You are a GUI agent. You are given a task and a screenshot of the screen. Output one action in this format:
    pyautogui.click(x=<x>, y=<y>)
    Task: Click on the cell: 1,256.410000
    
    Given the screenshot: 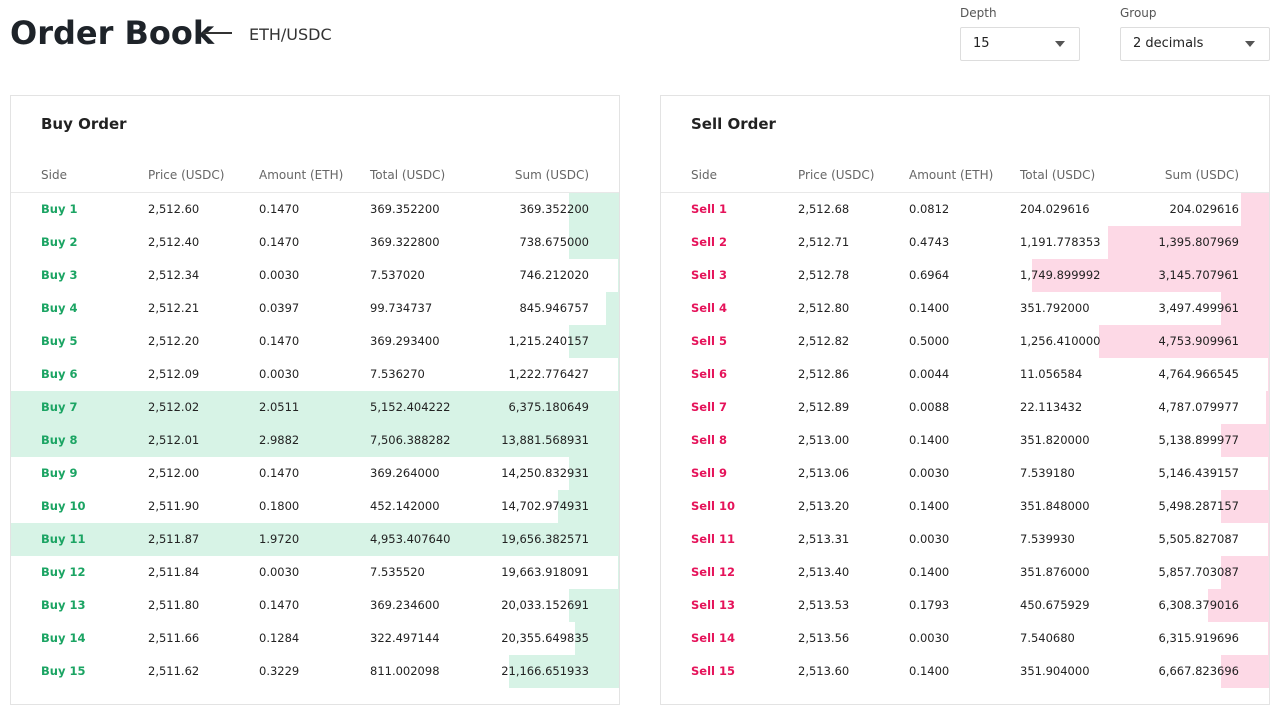 What is the action you would take?
    pyautogui.click(x=1060, y=341)
    